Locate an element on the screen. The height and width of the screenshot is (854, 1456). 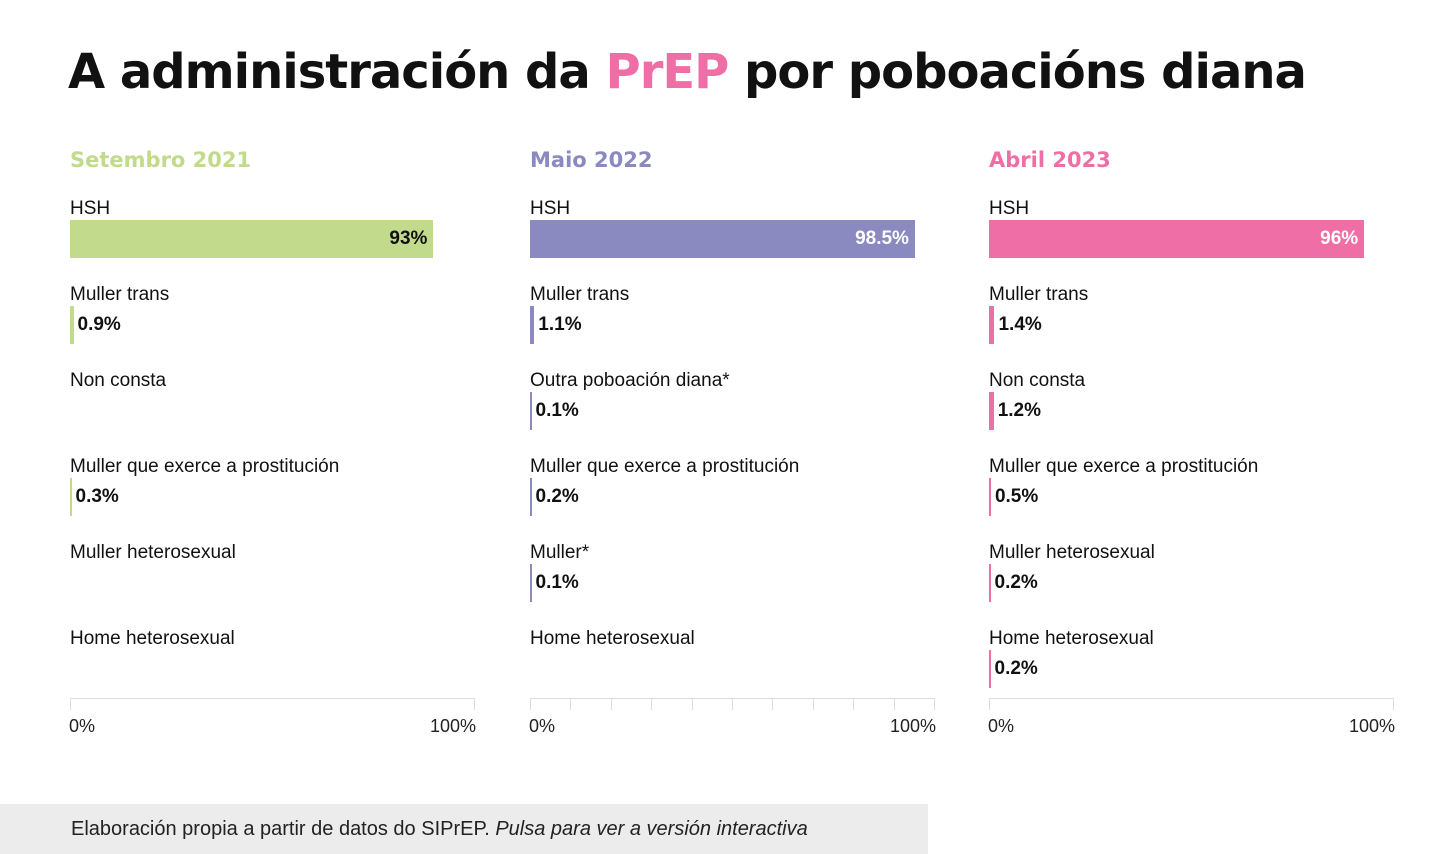
bar-row: HSH 96% is located at coordinates (1194, 241).